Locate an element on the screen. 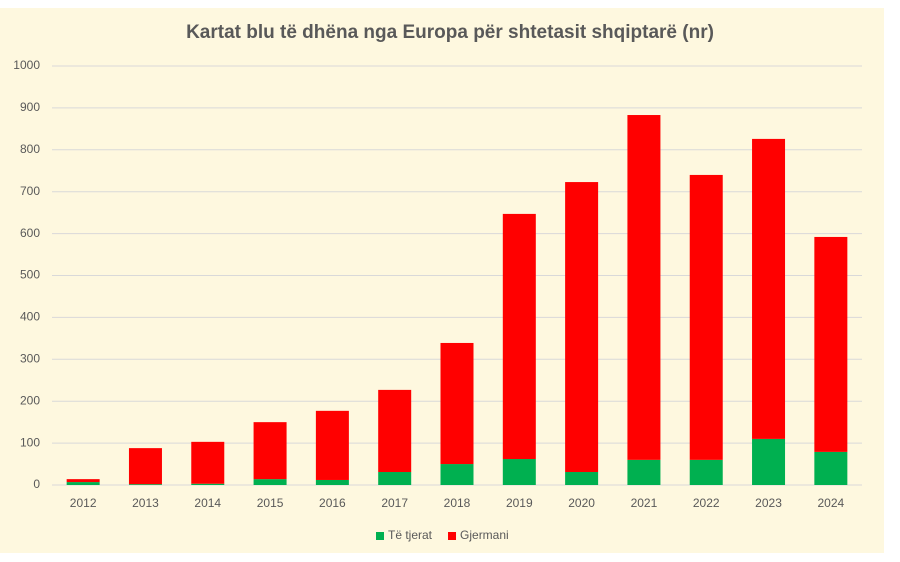 The height and width of the screenshot is (562, 900). x-tick-label: 2014 is located at coordinates (207, 503).